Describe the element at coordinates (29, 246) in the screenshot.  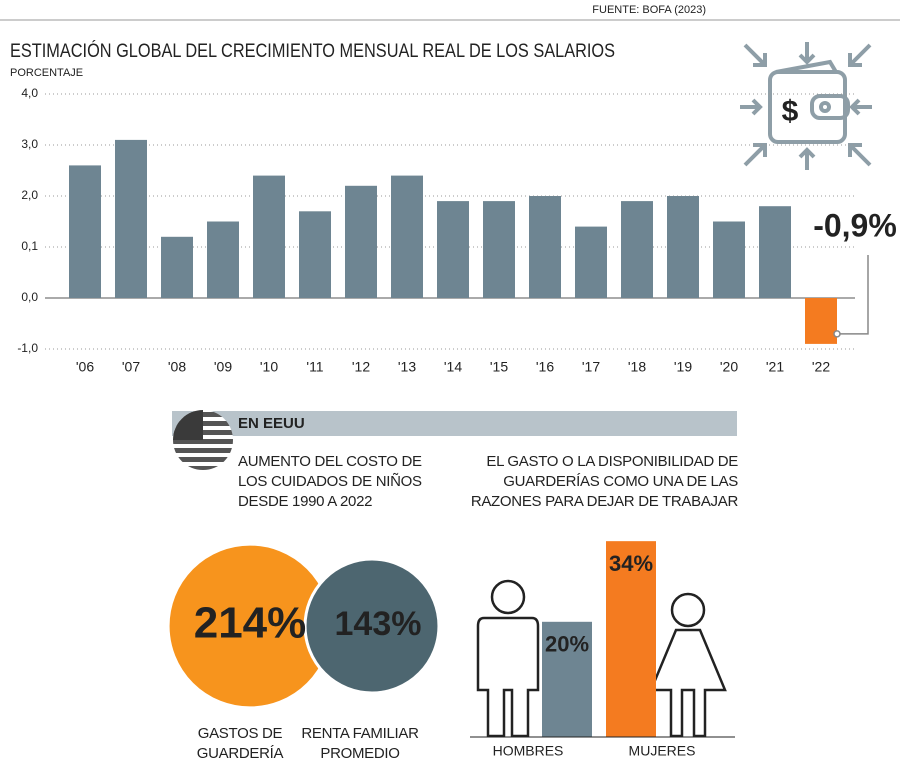
I see `y-tick-label: 0,1` at that location.